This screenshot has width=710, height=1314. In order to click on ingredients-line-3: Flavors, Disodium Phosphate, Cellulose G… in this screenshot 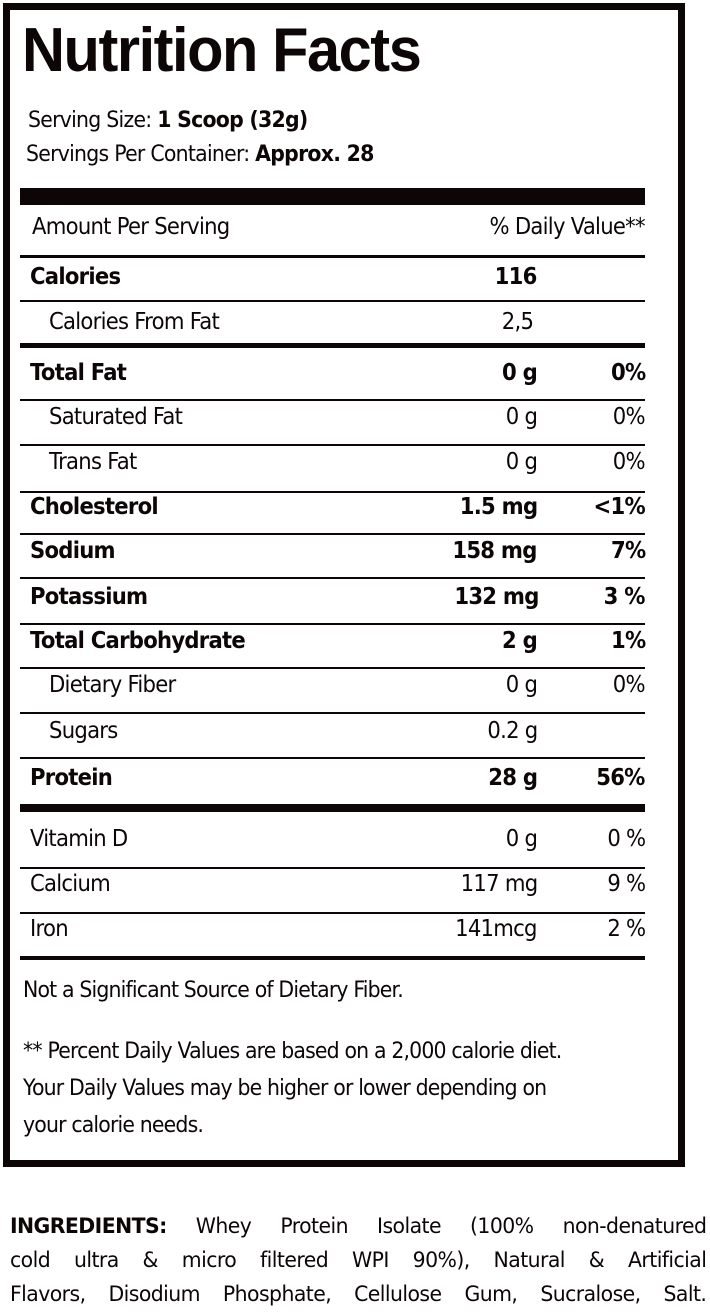, I will do `click(358, 1294)`.